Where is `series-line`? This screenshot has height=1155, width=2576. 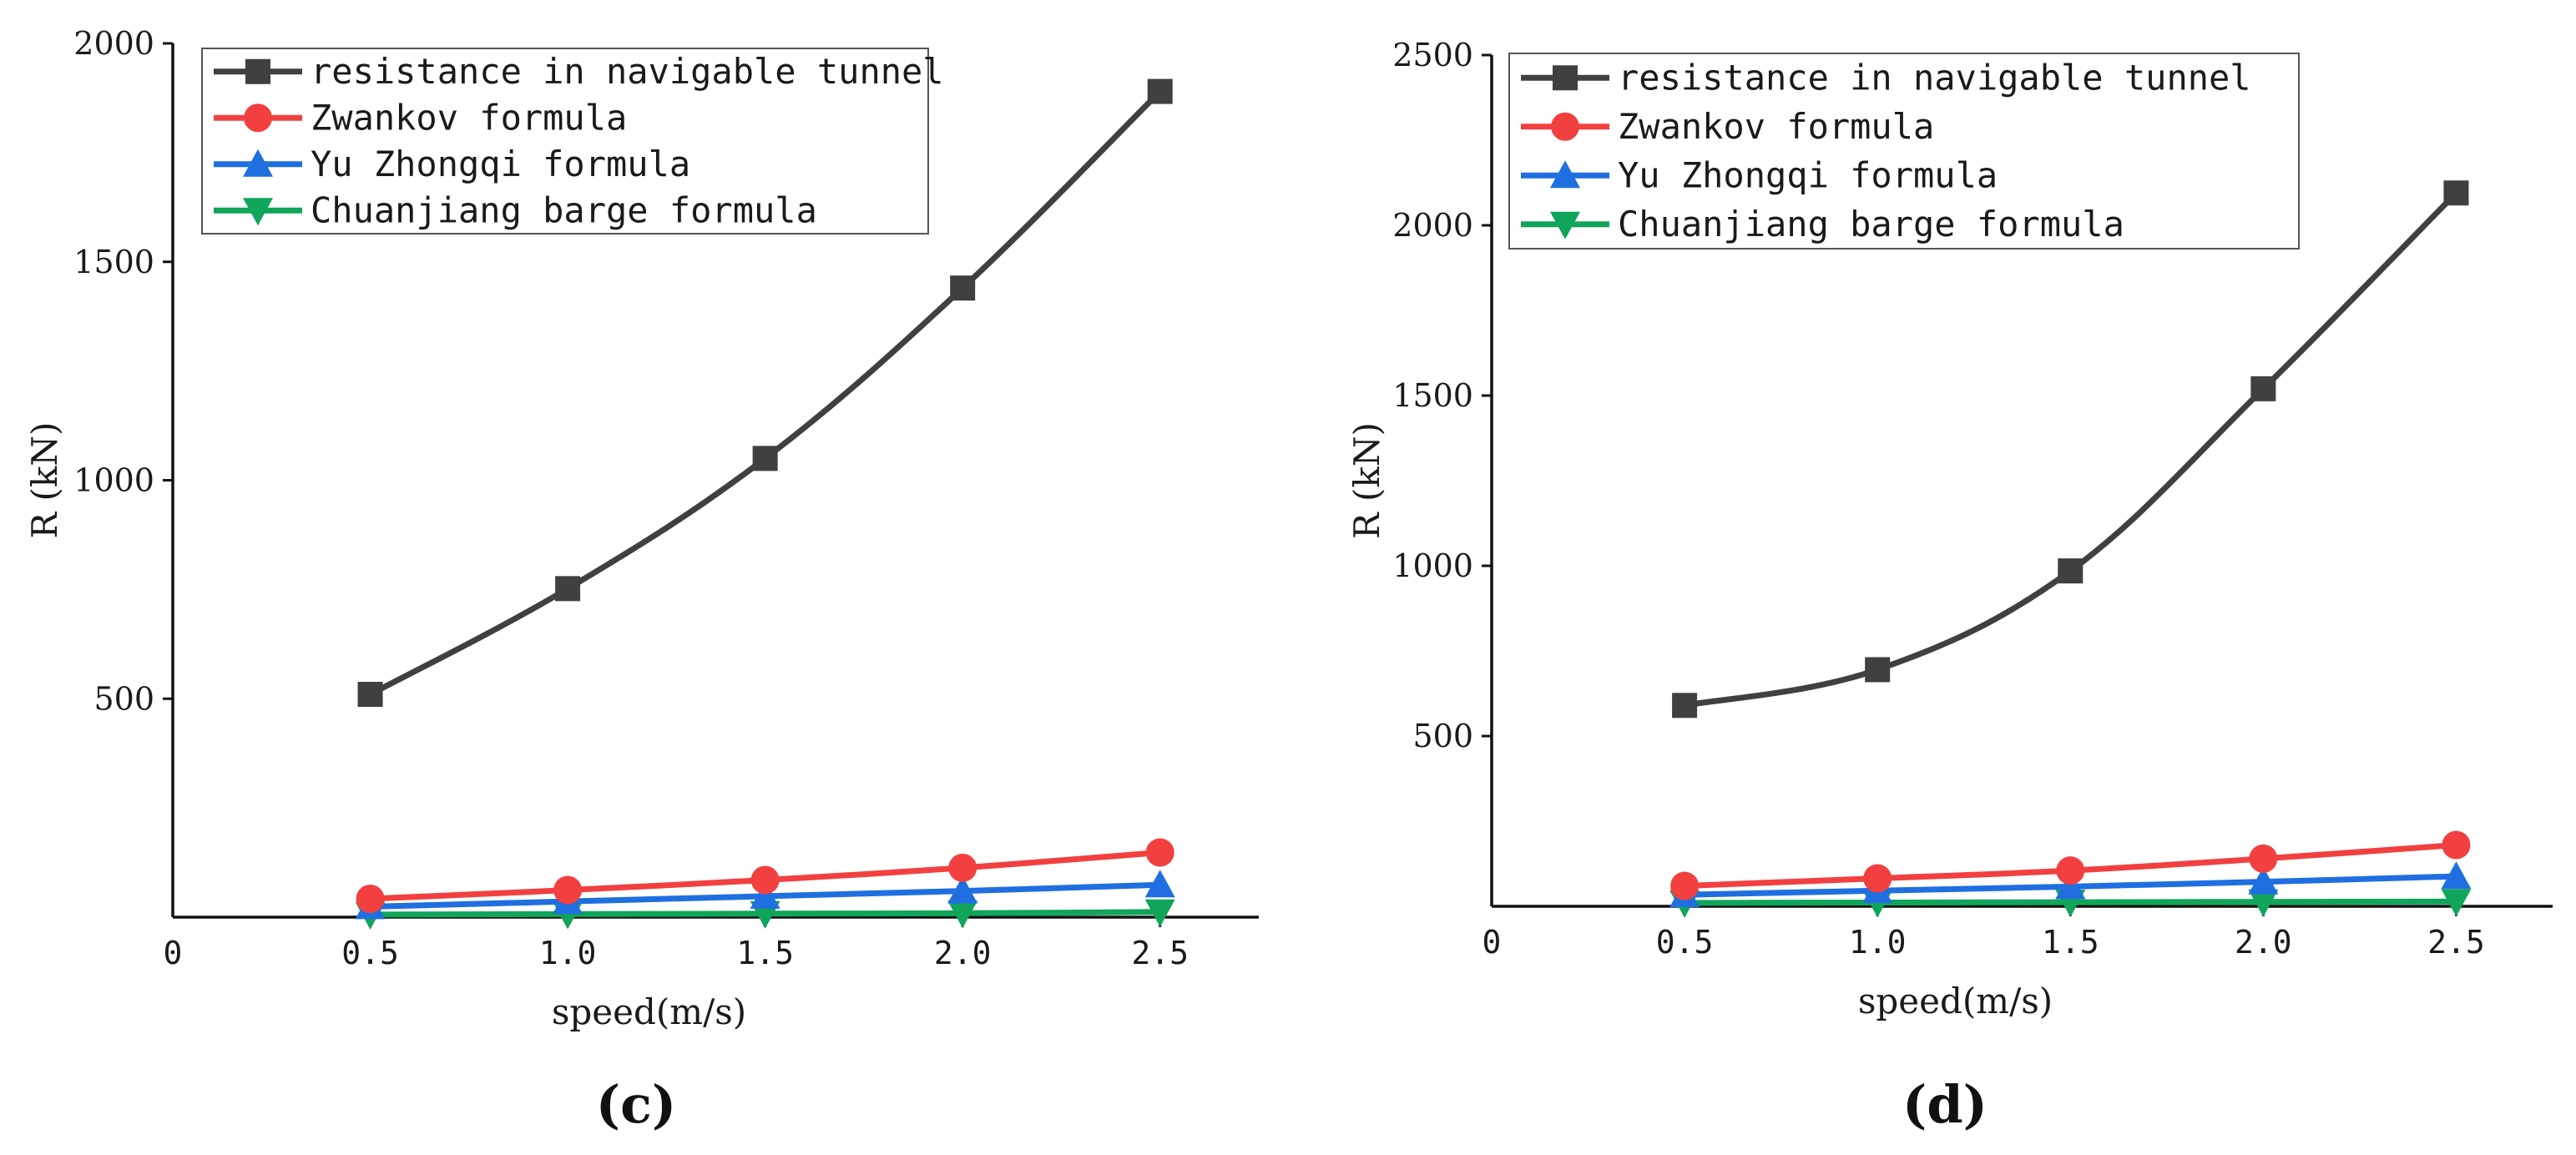 series-line is located at coordinates (2070, 449).